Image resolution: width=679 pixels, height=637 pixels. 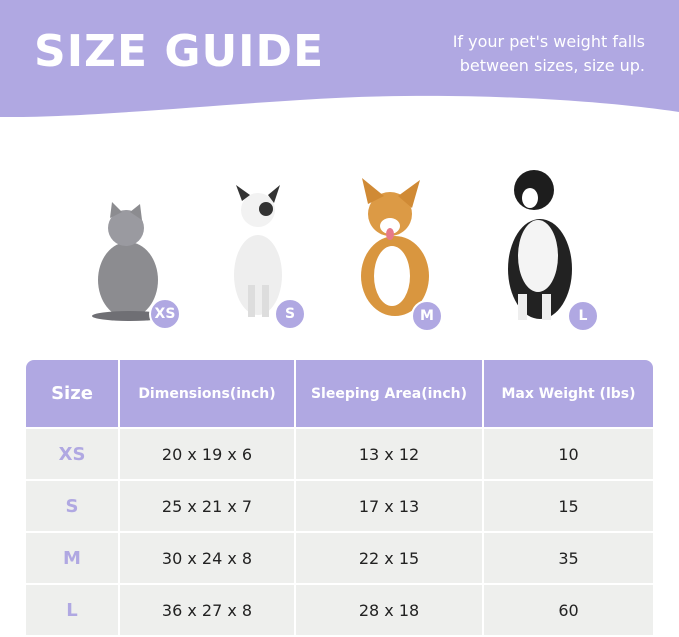 I want to click on corgi-image, so click(x=395, y=247).